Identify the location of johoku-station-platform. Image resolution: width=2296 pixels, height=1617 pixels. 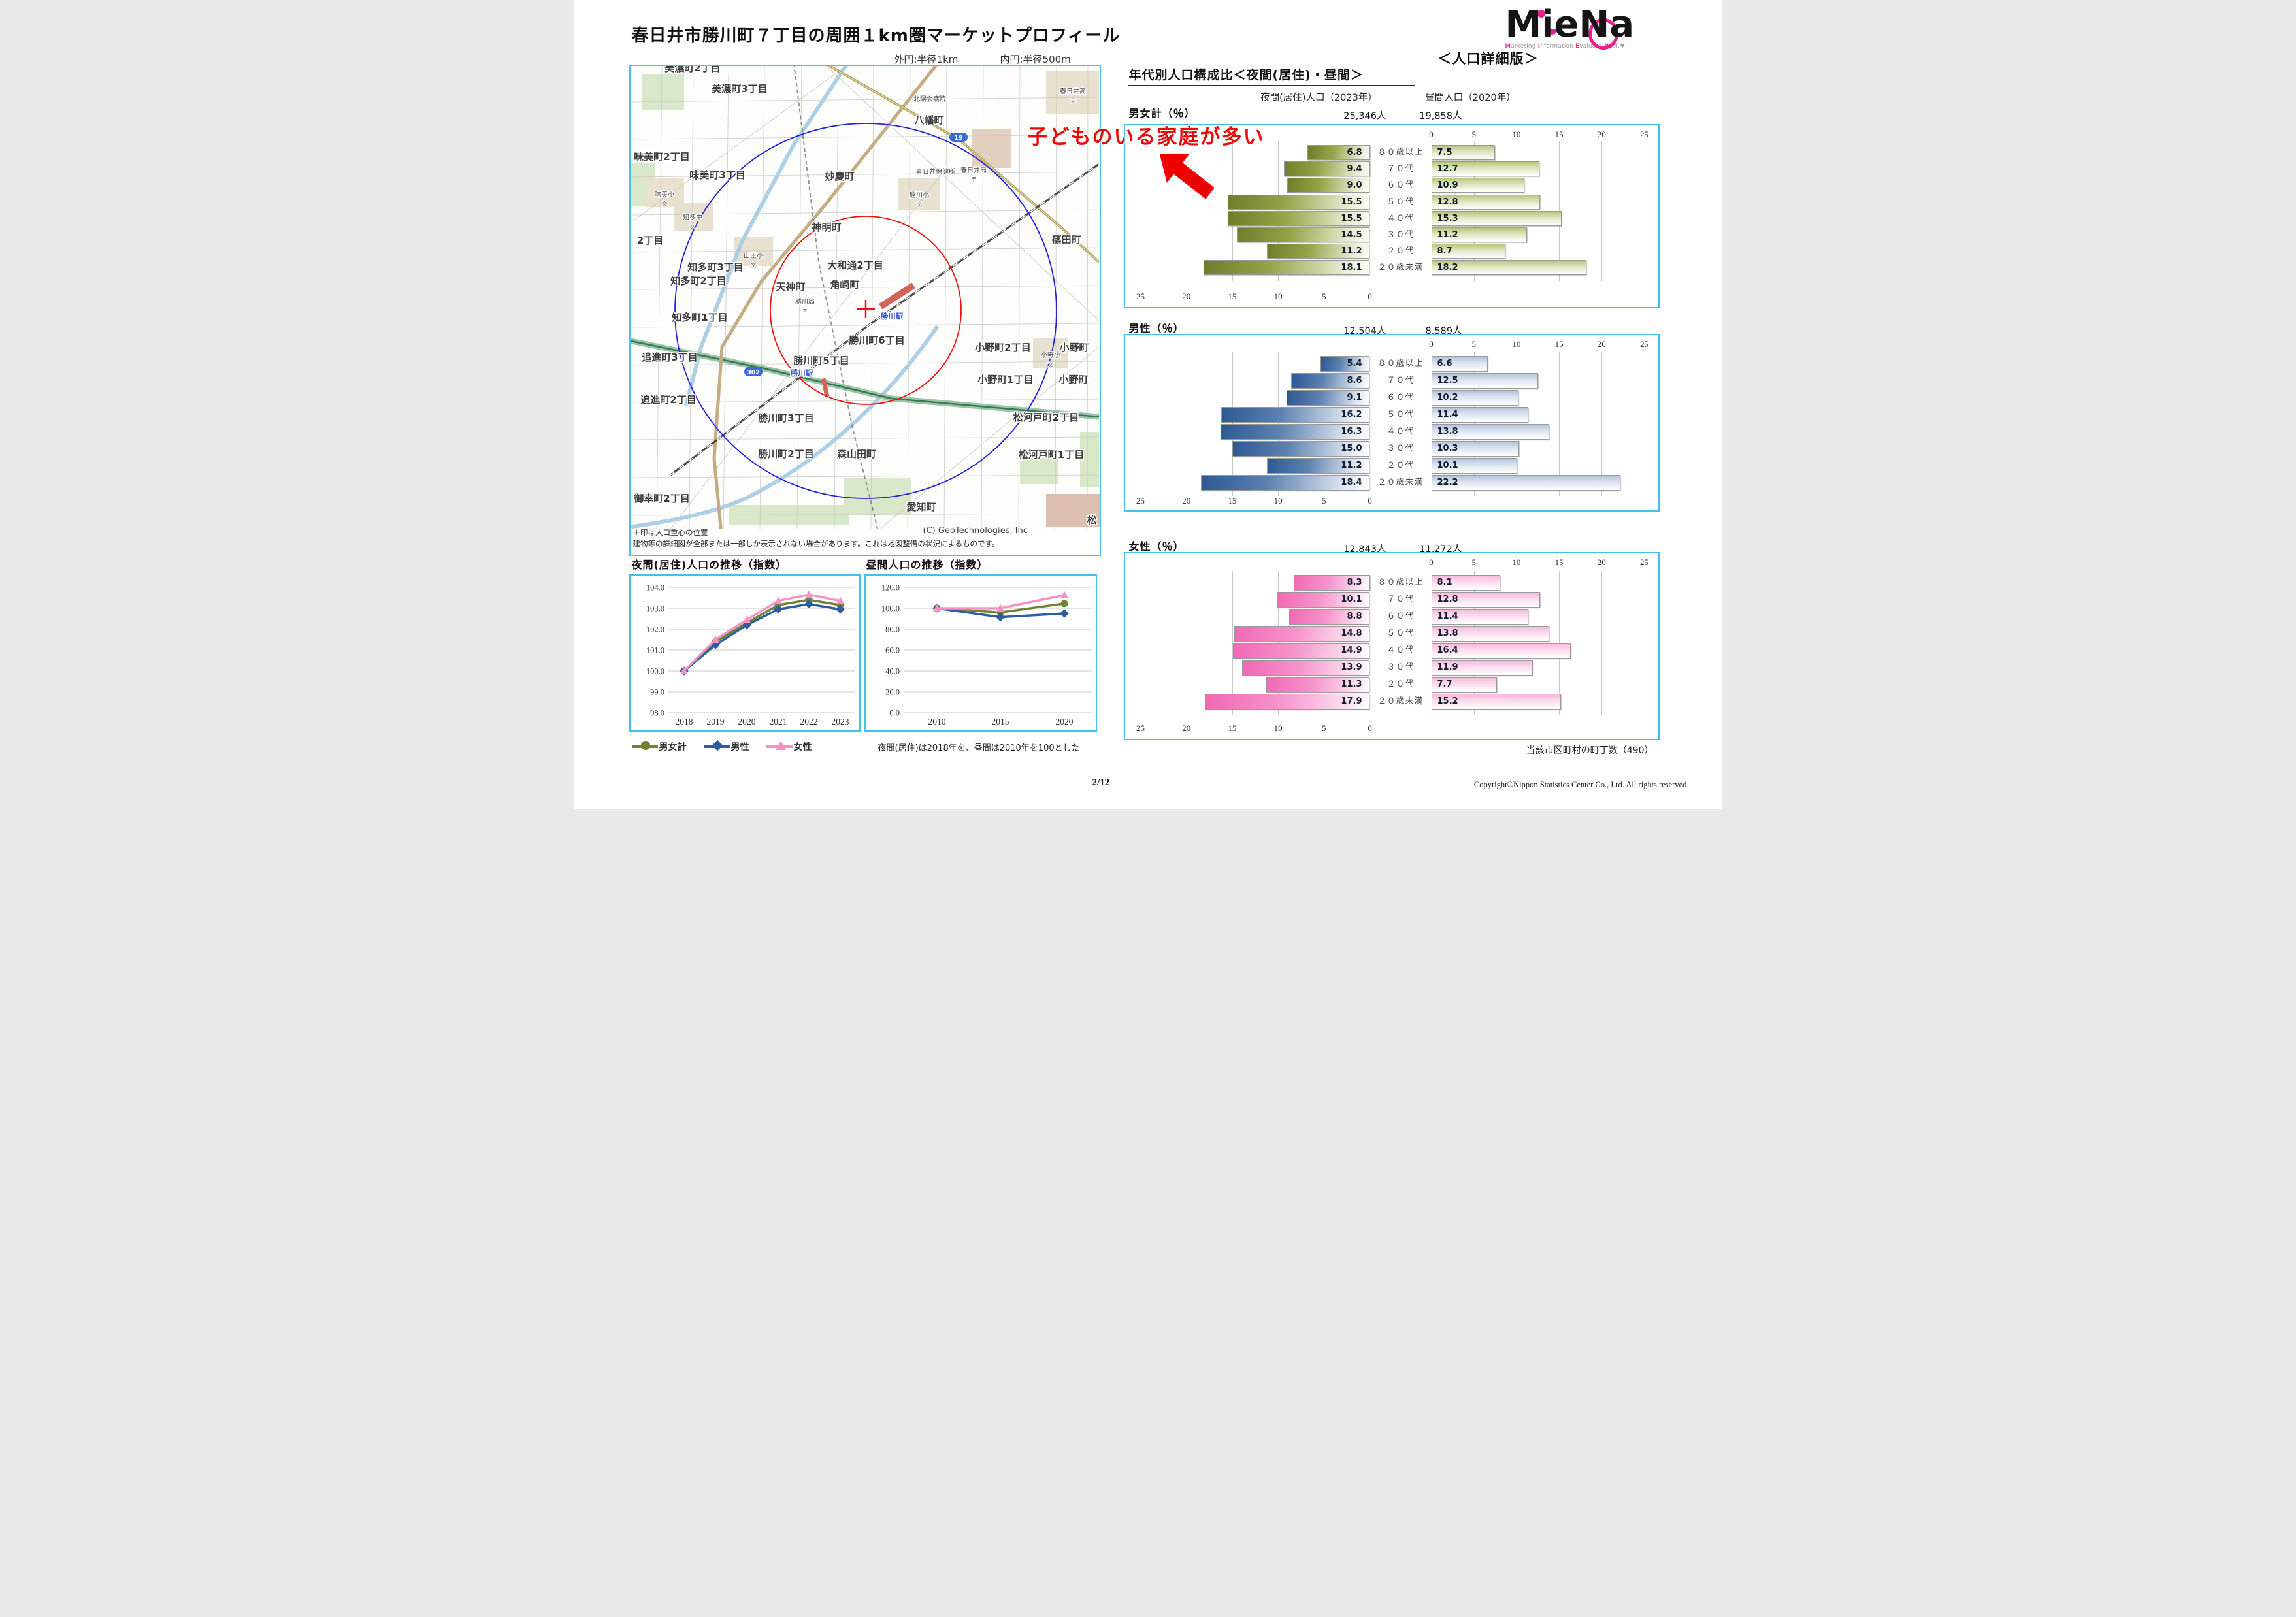
(825, 387).